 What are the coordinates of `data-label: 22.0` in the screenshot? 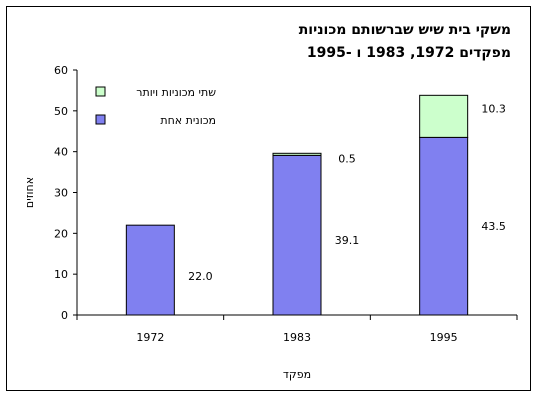 It's located at (200, 276).